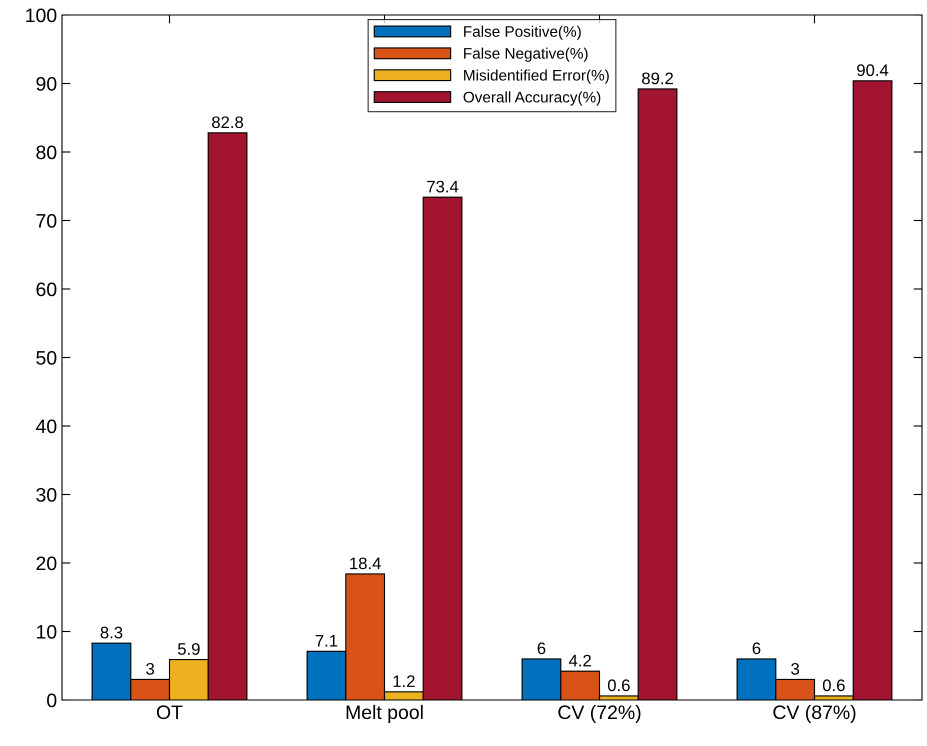 The width and height of the screenshot is (927, 746). What do you see at coordinates (384, 713) in the screenshot?
I see `x-tick-label: Melt pool` at bounding box center [384, 713].